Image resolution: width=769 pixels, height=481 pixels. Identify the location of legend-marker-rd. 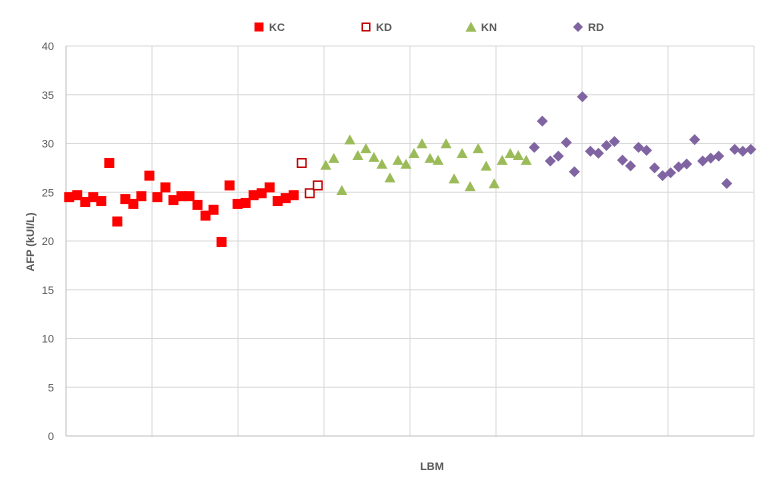
(578, 27).